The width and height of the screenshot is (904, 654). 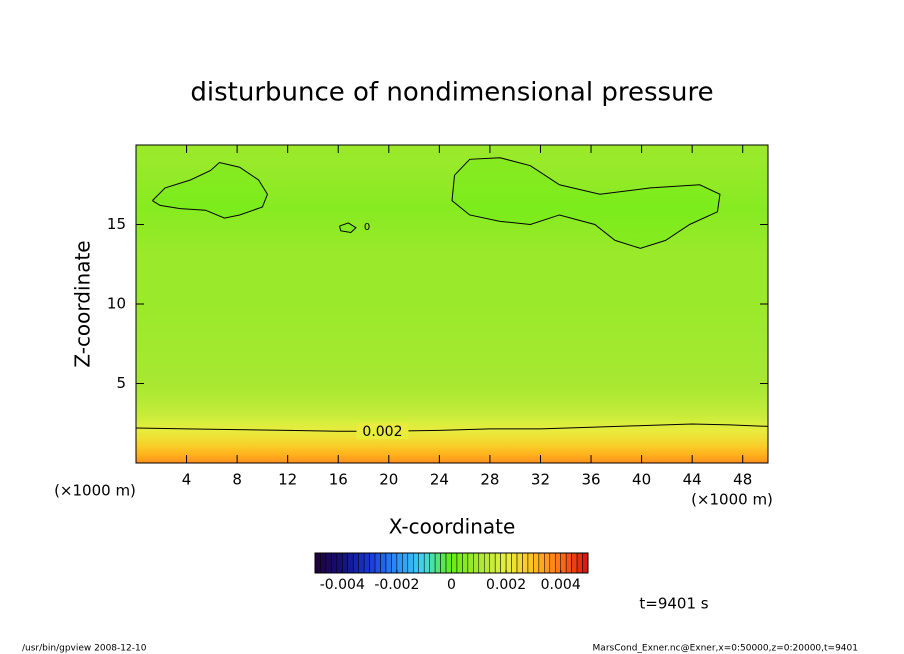 What do you see at coordinates (116, 304) in the screenshot?
I see `y-tick-label: 10` at bounding box center [116, 304].